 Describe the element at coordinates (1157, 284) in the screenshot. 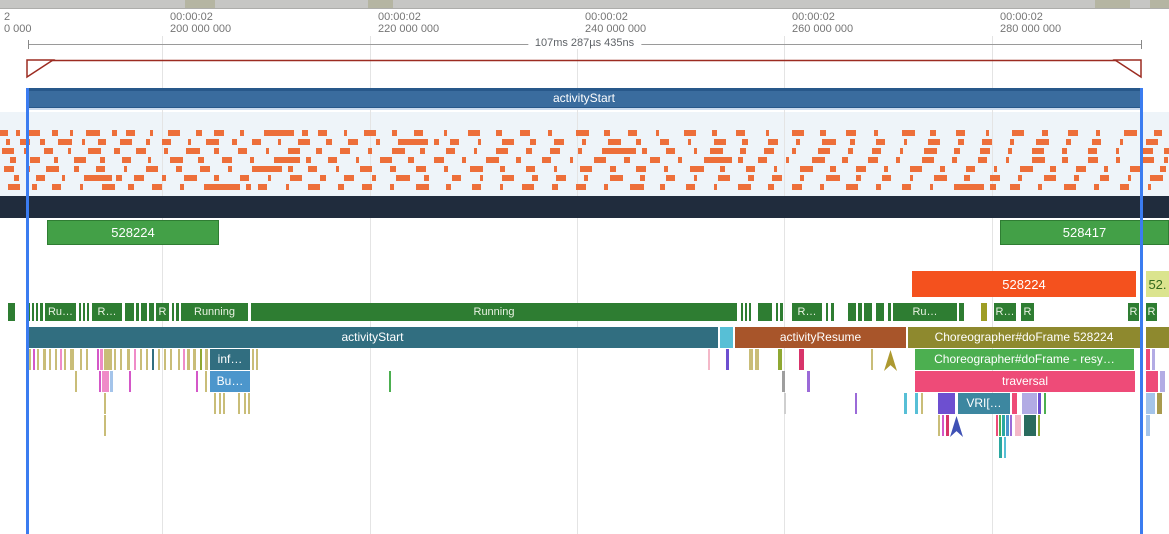

I see `pid-bar-orange: 52.` at that location.